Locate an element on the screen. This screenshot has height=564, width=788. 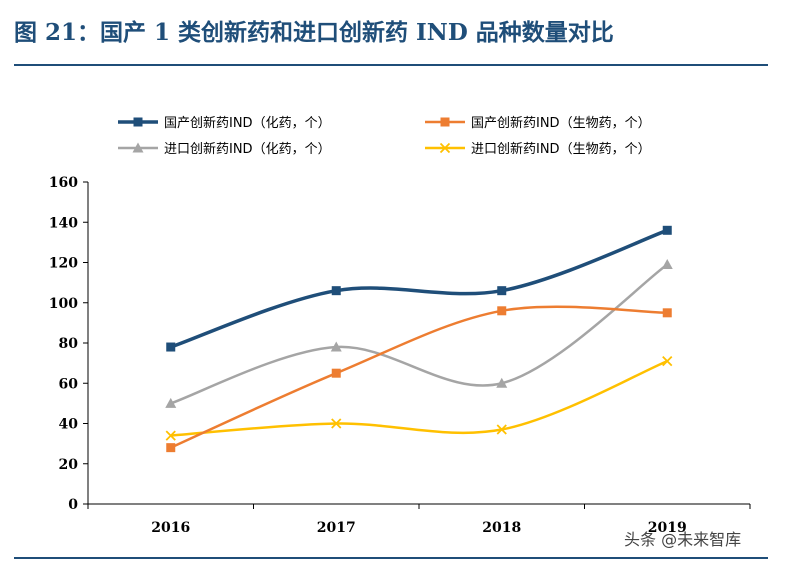
legend-item-1: 国产创新药IND（化药，个） is located at coordinates (224, 123).